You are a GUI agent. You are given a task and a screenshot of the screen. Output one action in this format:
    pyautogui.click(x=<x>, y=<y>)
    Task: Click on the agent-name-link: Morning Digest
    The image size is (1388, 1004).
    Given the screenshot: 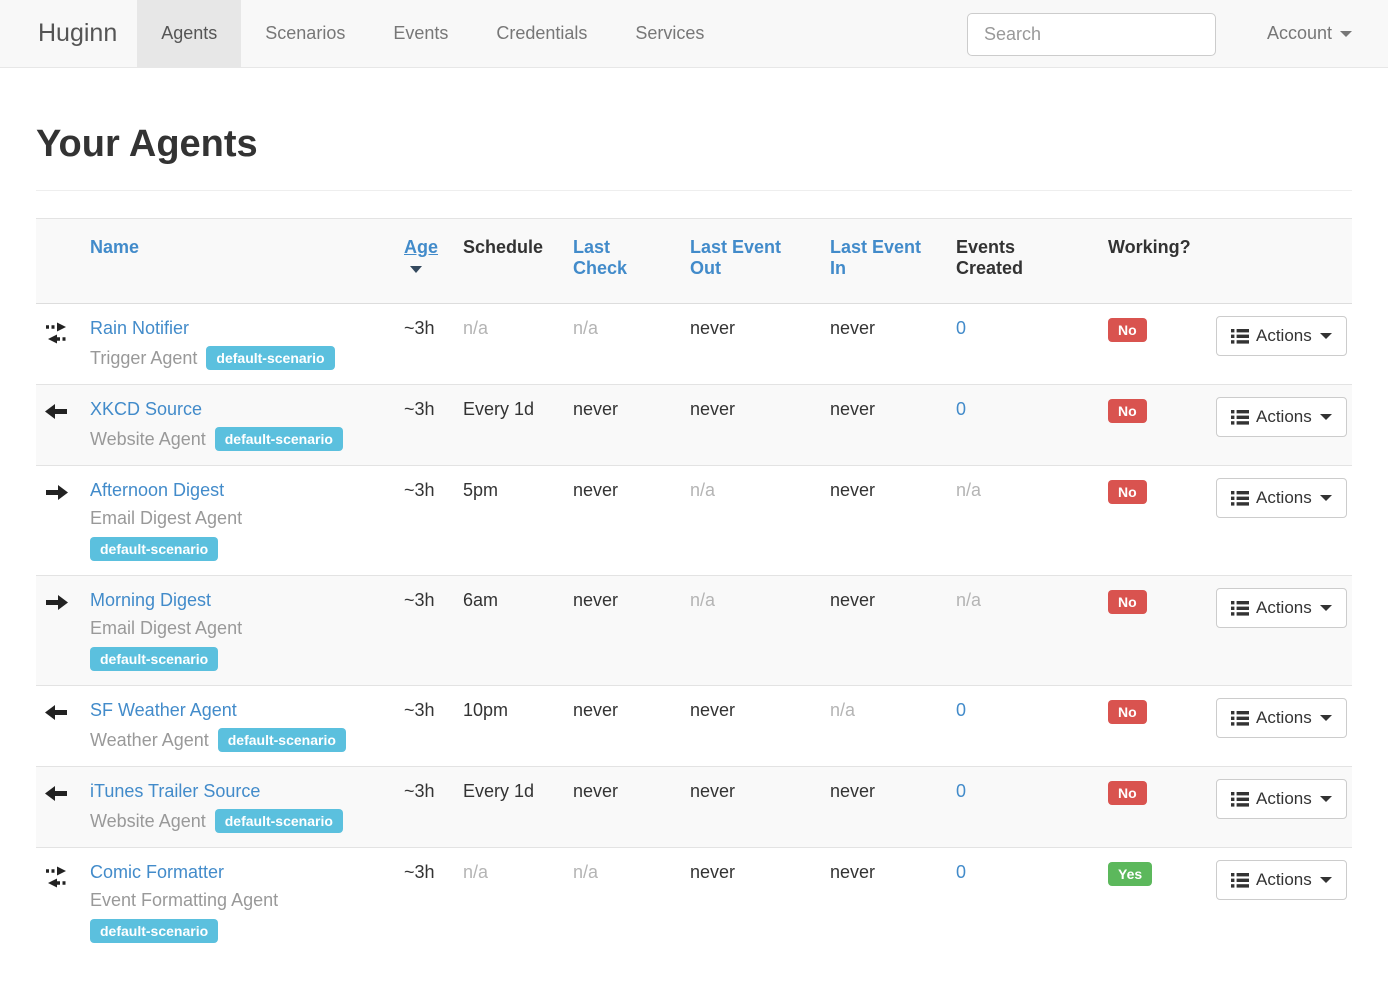 What is the action you would take?
    pyautogui.click(x=151, y=600)
    